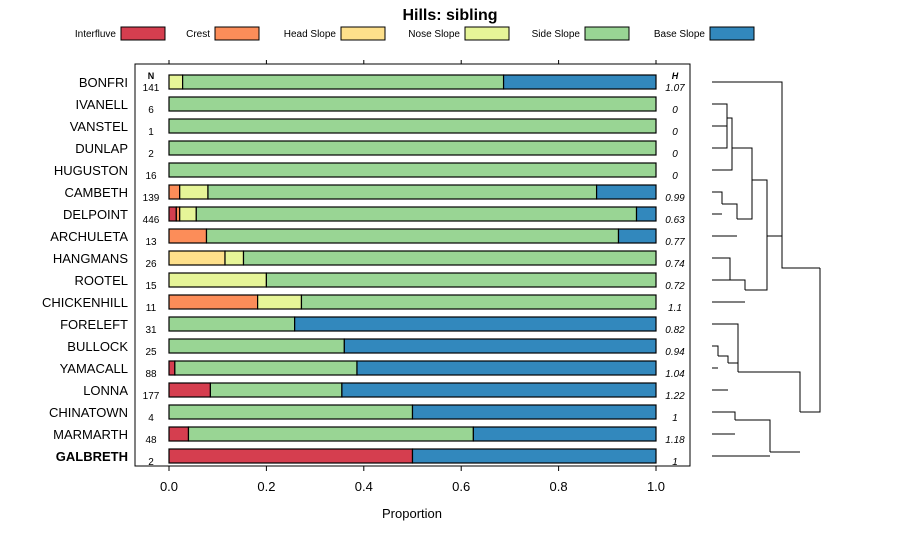 The height and width of the screenshot is (540, 900). I want to click on n-value: 25, so click(151, 352).